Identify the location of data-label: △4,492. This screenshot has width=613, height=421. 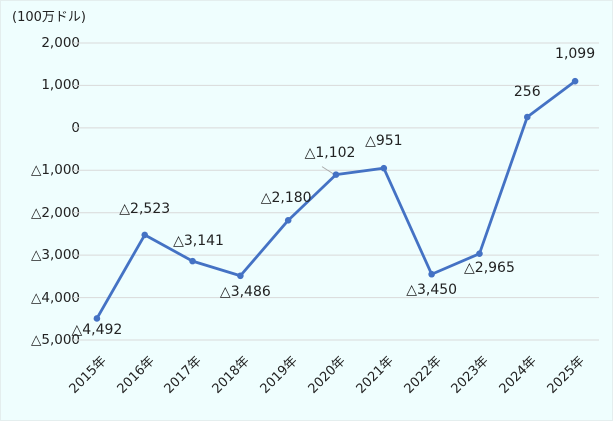
(97, 330).